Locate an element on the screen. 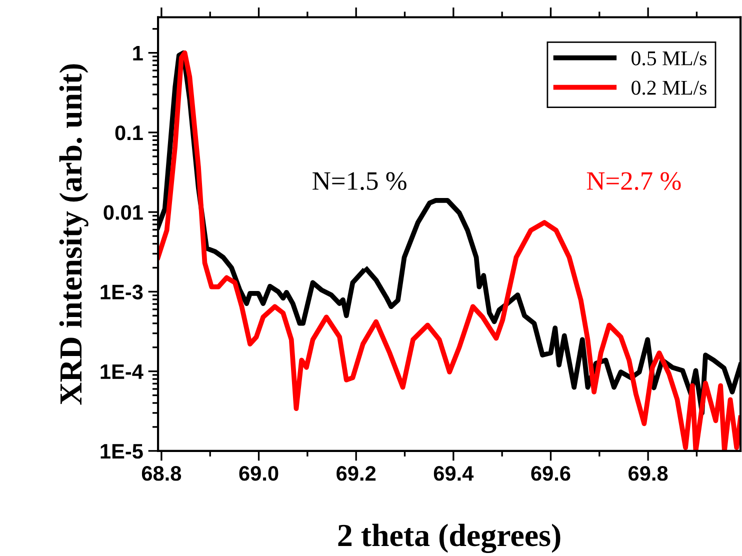  y-tick-label: 1 is located at coordinates (138, 53).